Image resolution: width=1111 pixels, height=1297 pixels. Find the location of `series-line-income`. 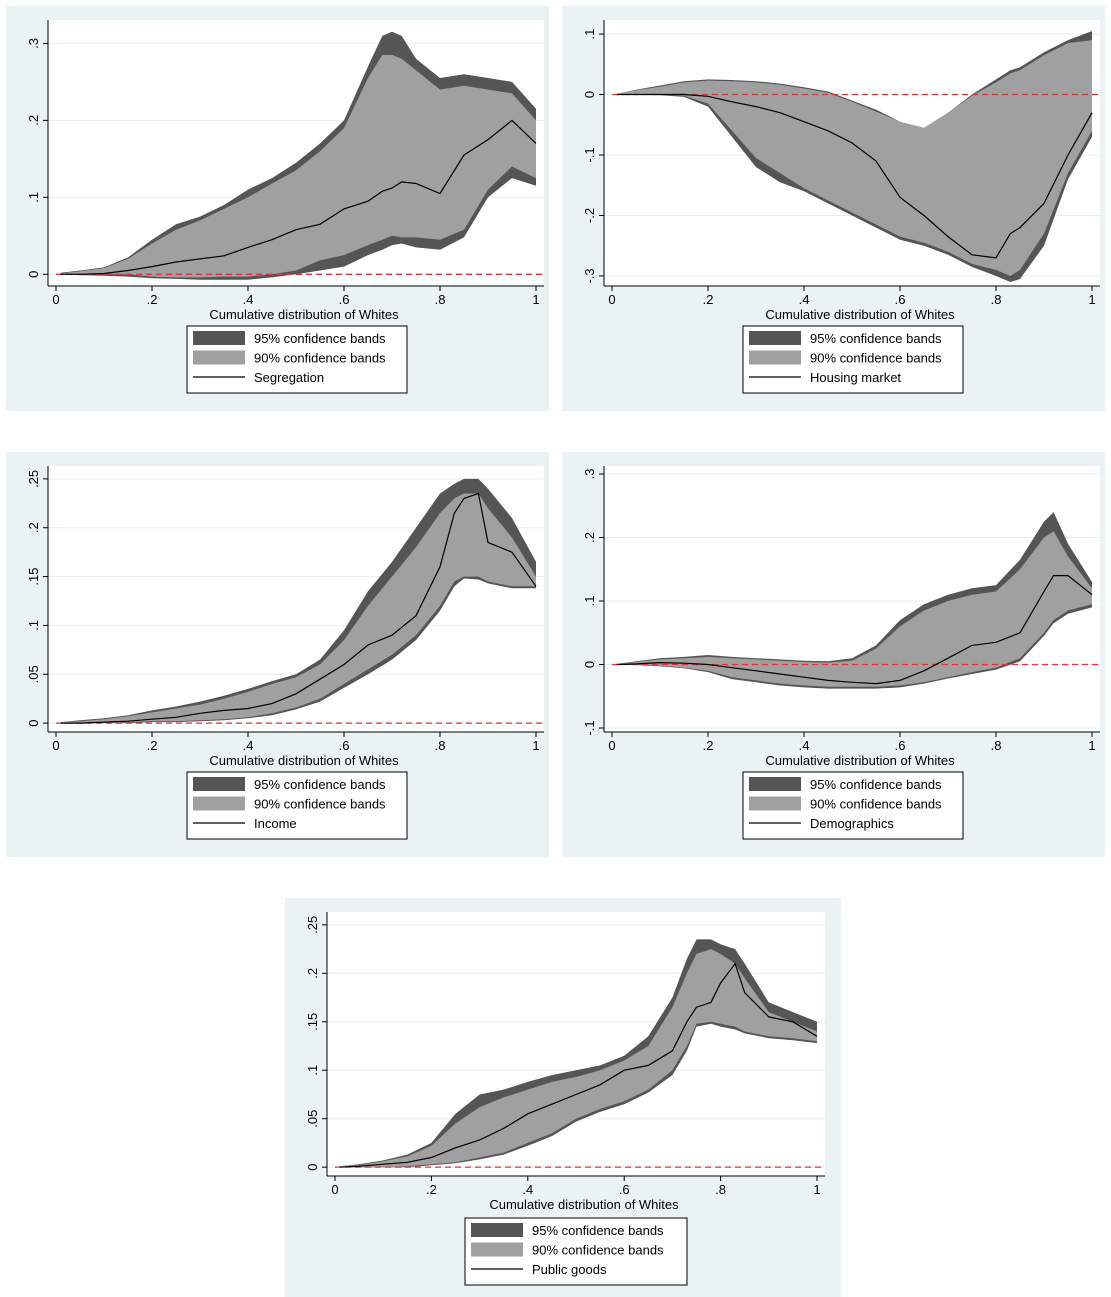

series-line-income is located at coordinates (298, 608).